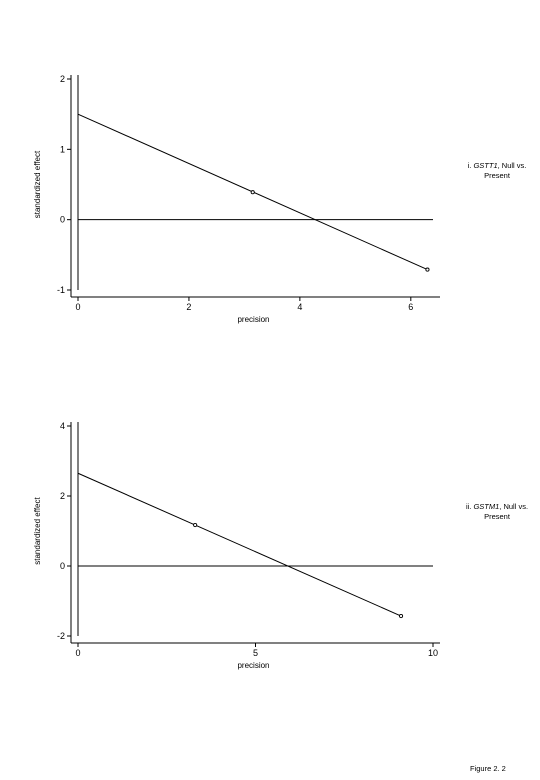 This screenshot has width=540, height=780. What do you see at coordinates (62, 149) in the screenshot?
I see `panel-1-y-tick-label: 1` at bounding box center [62, 149].